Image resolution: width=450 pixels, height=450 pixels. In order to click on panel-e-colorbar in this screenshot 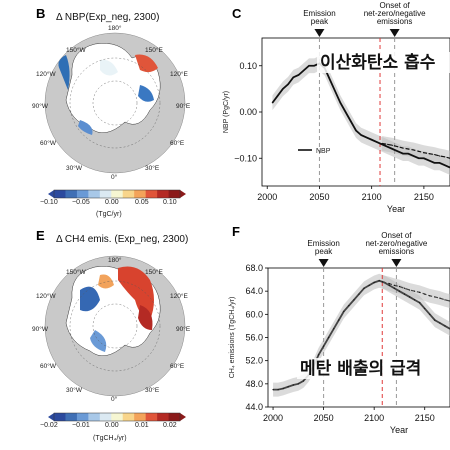, I will do `click(117, 417)`.